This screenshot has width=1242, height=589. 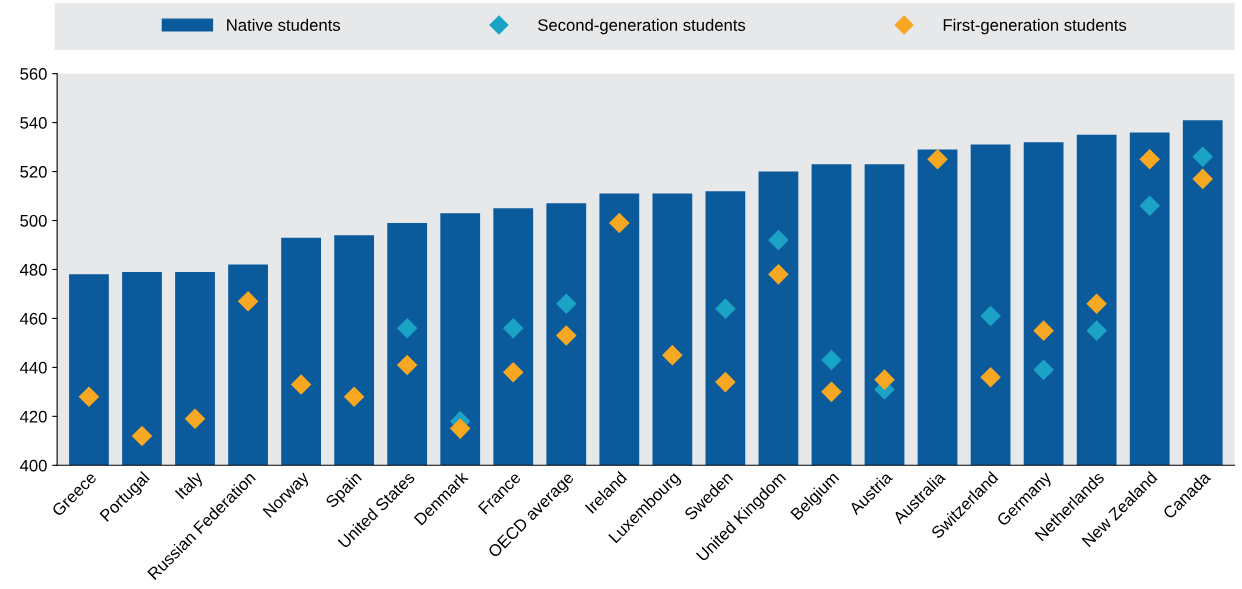 I want to click on legend-label: Native students, so click(x=284, y=24).